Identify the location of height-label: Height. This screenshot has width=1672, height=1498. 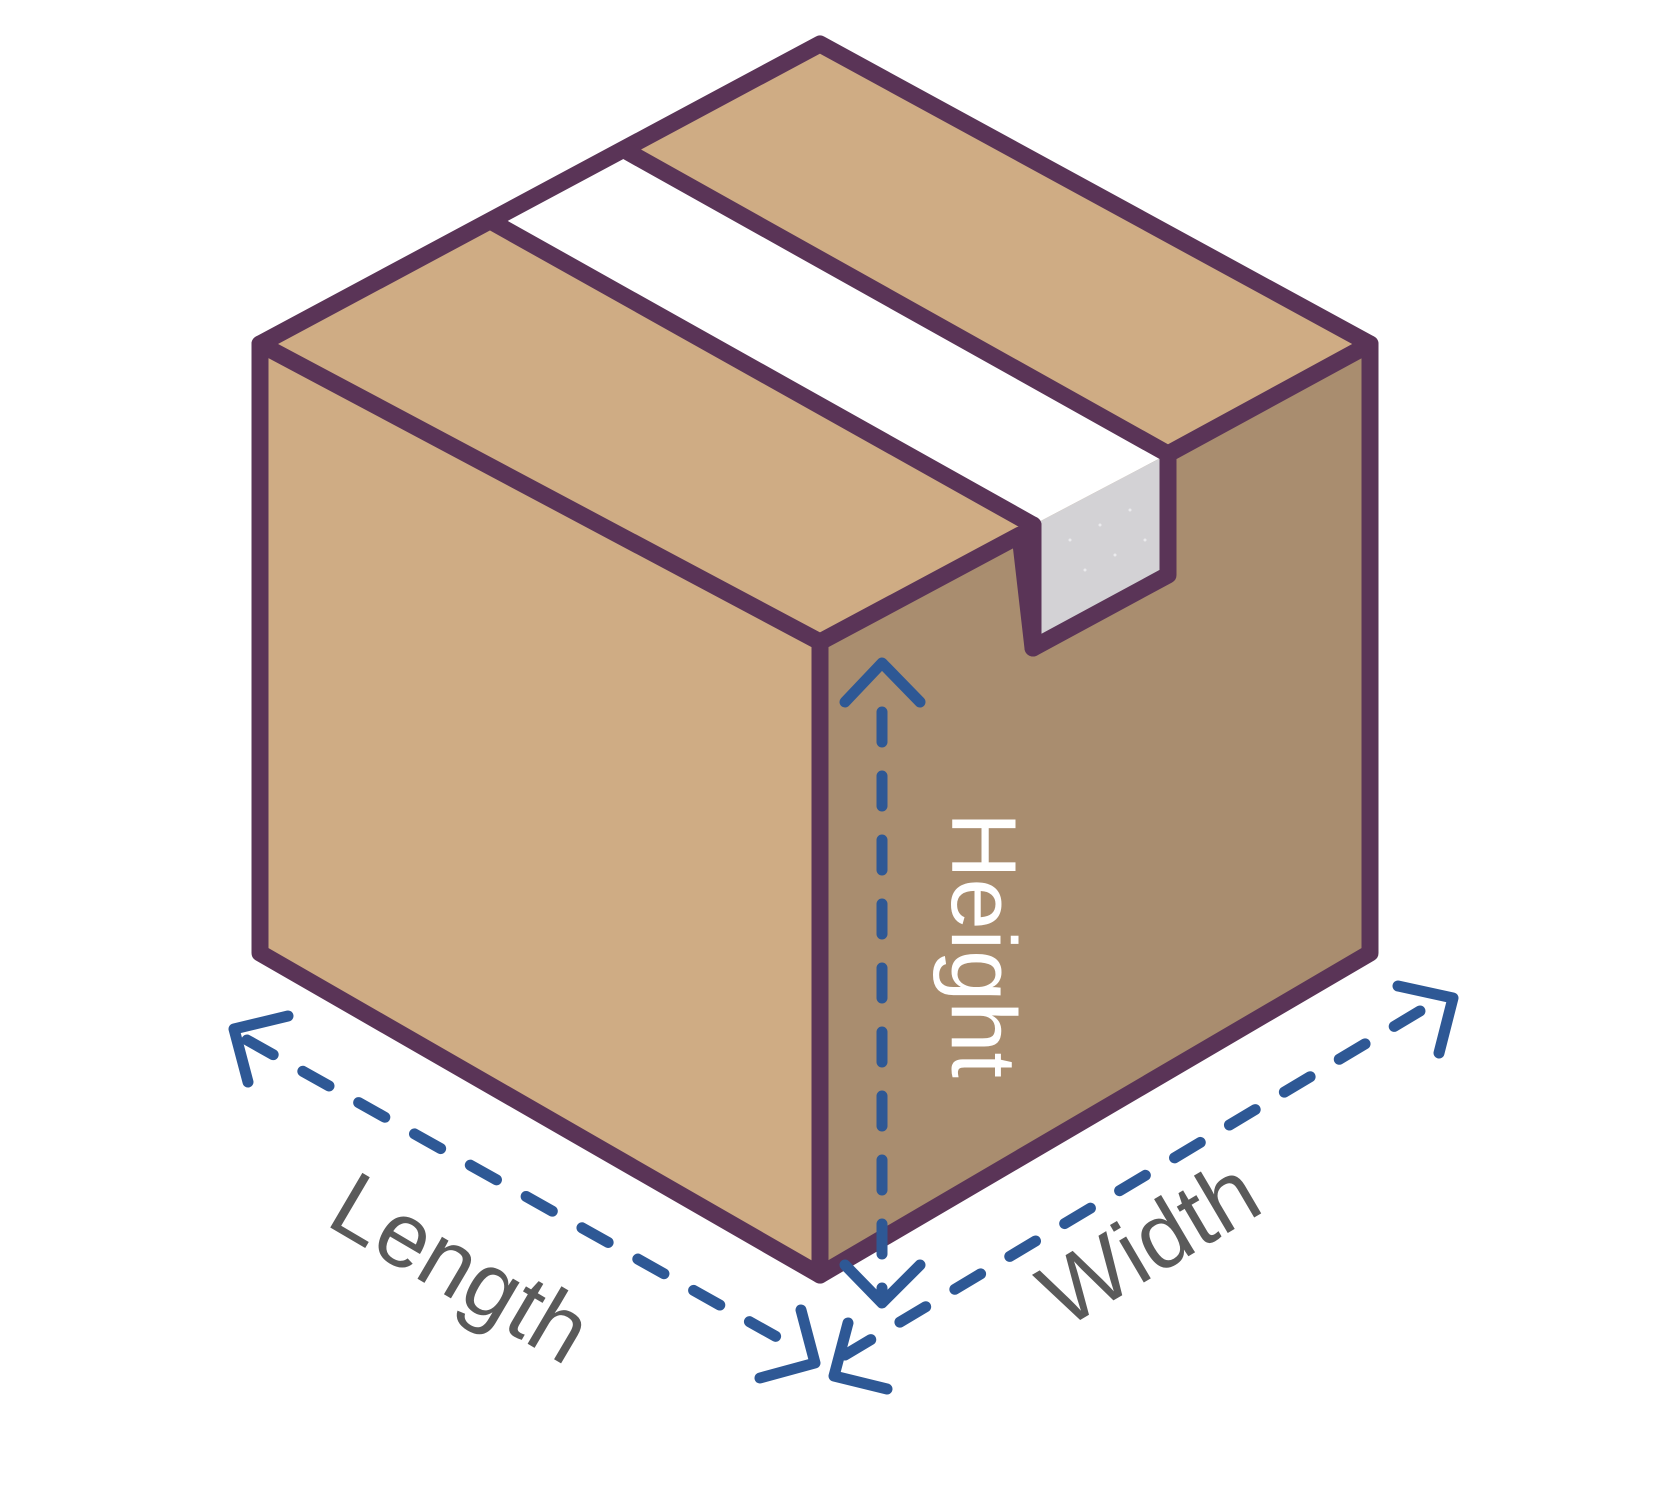
(983, 945).